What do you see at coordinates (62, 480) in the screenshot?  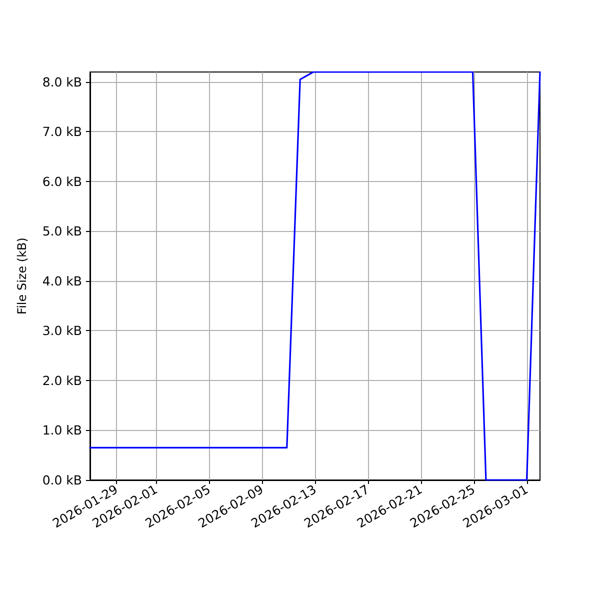 I see `y-tick-label: 0.0 kB` at bounding box center [62, 480].